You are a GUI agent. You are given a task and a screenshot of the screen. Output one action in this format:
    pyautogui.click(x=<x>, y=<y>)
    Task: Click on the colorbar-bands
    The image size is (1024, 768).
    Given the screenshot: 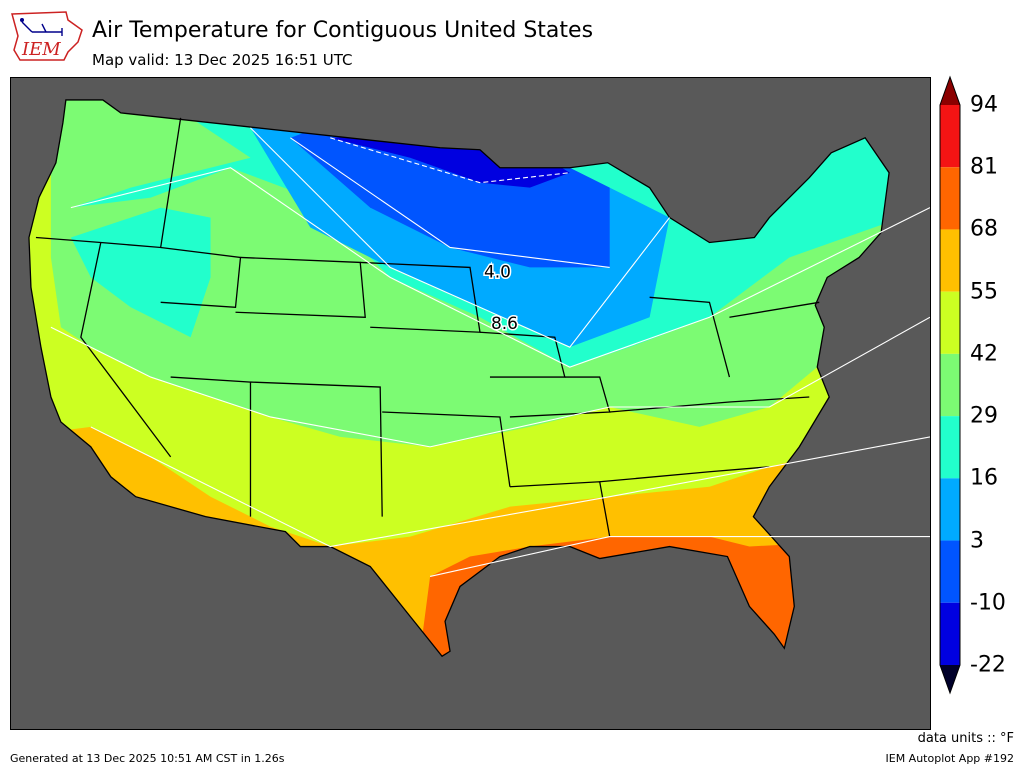 What is the action you would take?
    pyautogui.click(x=950, y=385)
    